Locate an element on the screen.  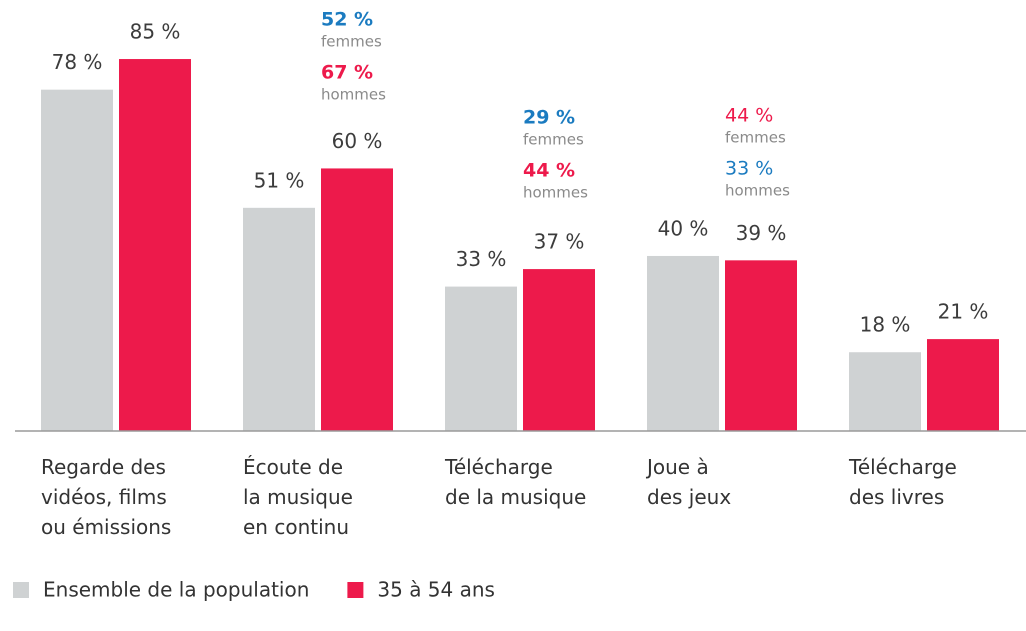
legend-label: 35 à 54 ans is located at coordinates (436, 590).